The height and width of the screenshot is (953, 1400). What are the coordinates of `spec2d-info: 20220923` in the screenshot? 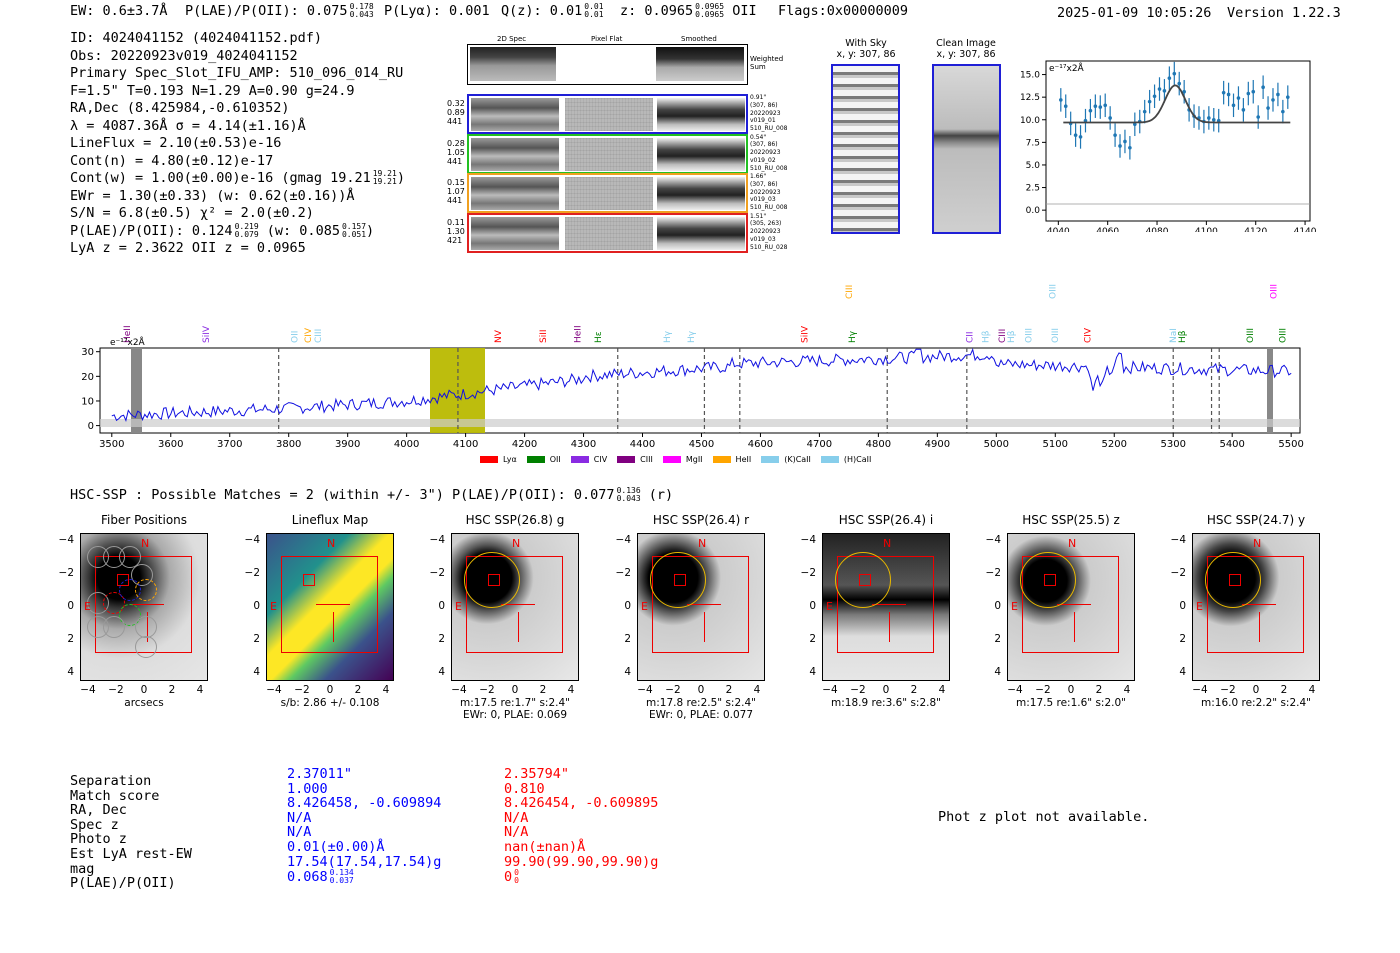 It's located at (765, 113).